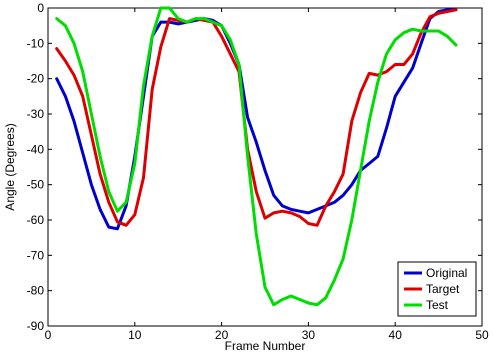  Describe the element at coordinates (135, 335) in the screenshot. I see `x-tick-label: 10` at that location.